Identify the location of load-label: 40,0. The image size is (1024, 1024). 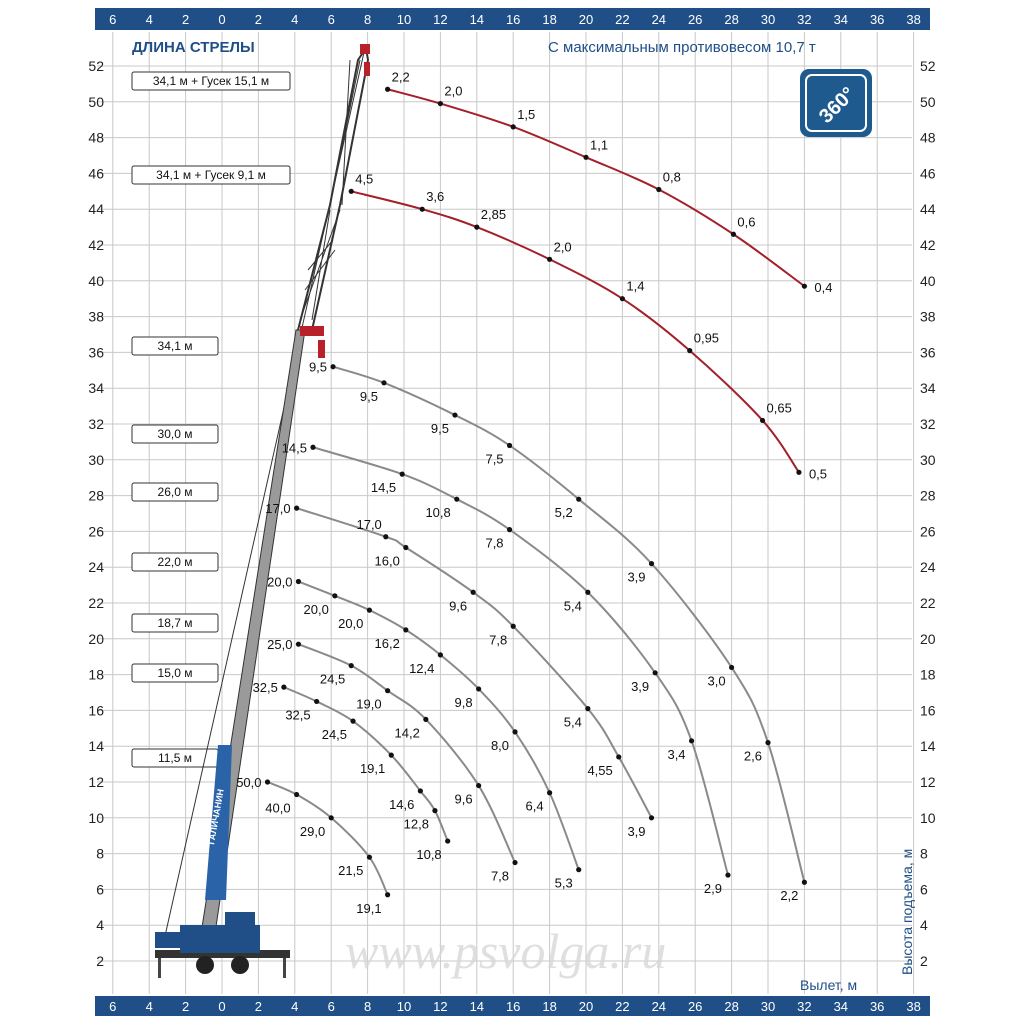
(277, 808).